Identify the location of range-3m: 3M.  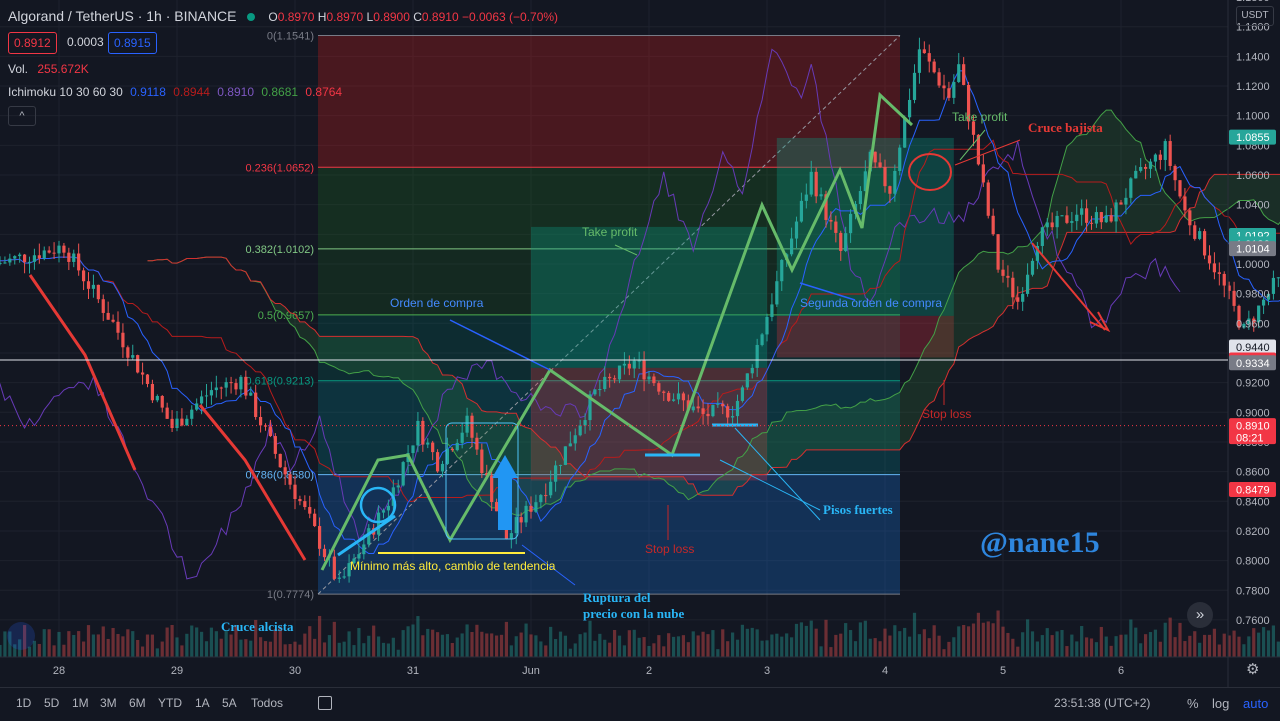
(108, 703).